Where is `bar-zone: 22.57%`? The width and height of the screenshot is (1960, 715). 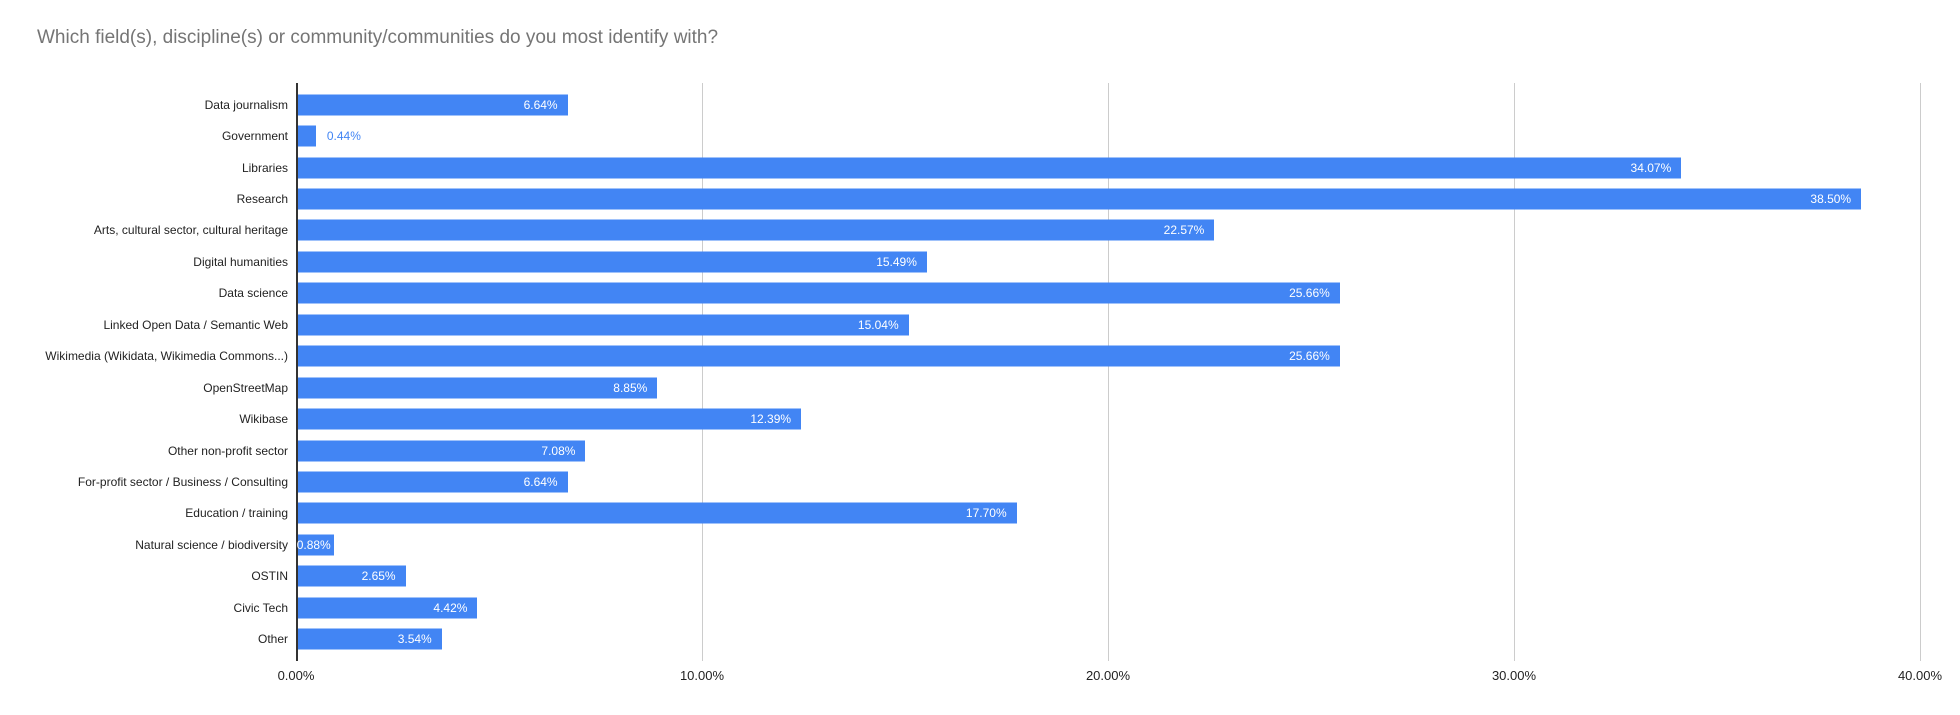 bar-zone: 22.57% is located at coordinates (1108, 230).